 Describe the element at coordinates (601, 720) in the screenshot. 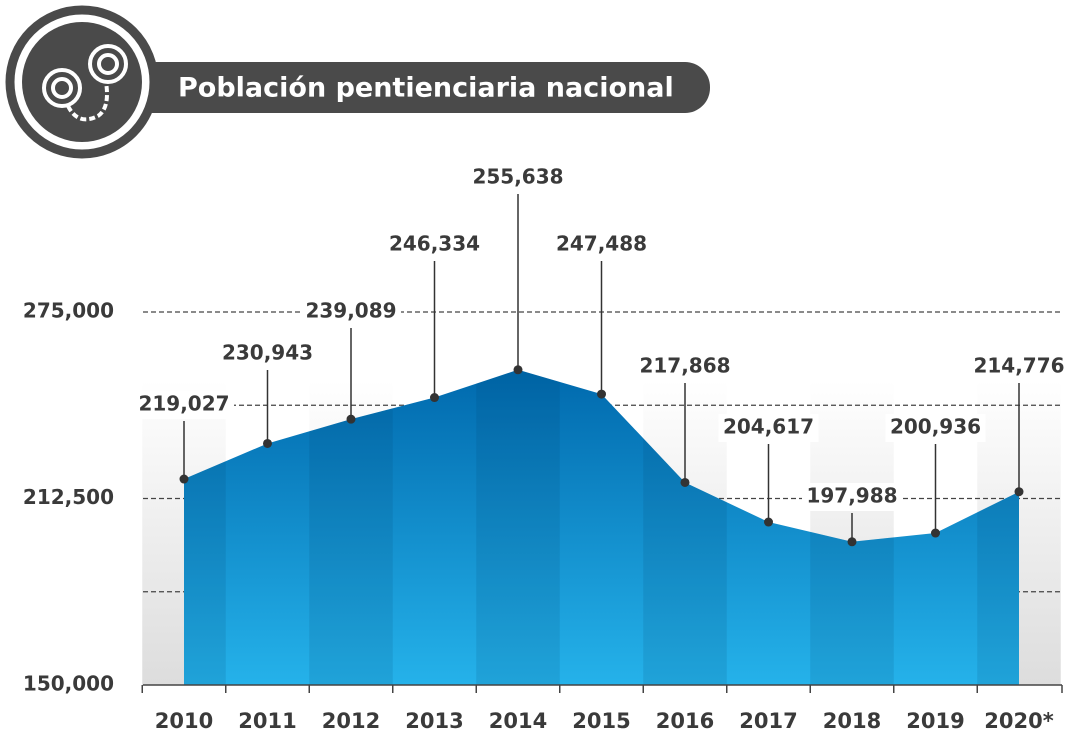

I see `x-tick-label: 2015` at that location.